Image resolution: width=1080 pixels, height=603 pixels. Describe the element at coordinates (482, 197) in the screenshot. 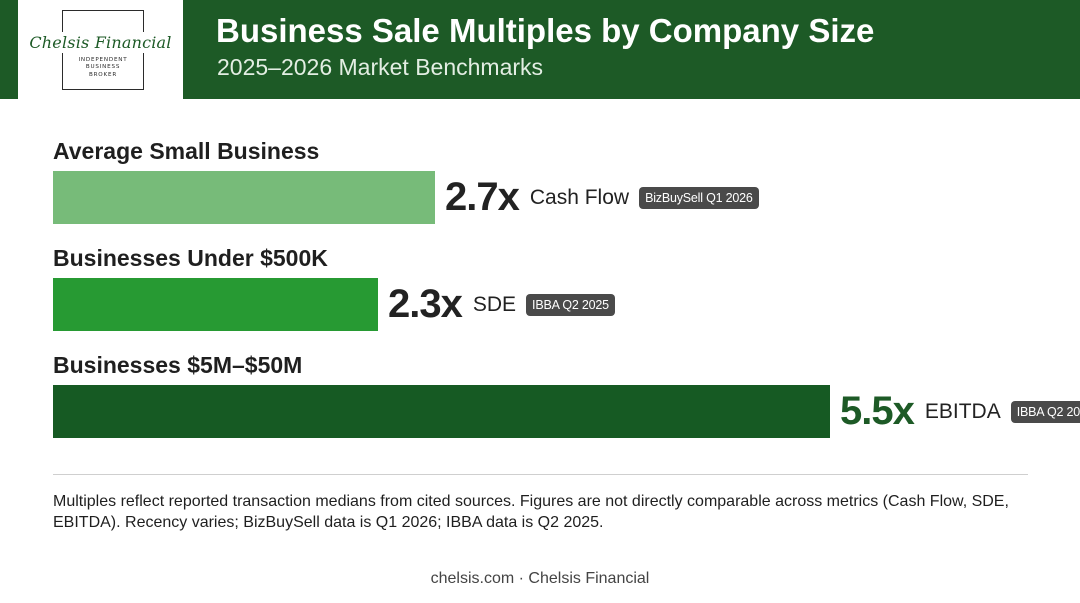

I see `value-label: 2.7x` at that location.